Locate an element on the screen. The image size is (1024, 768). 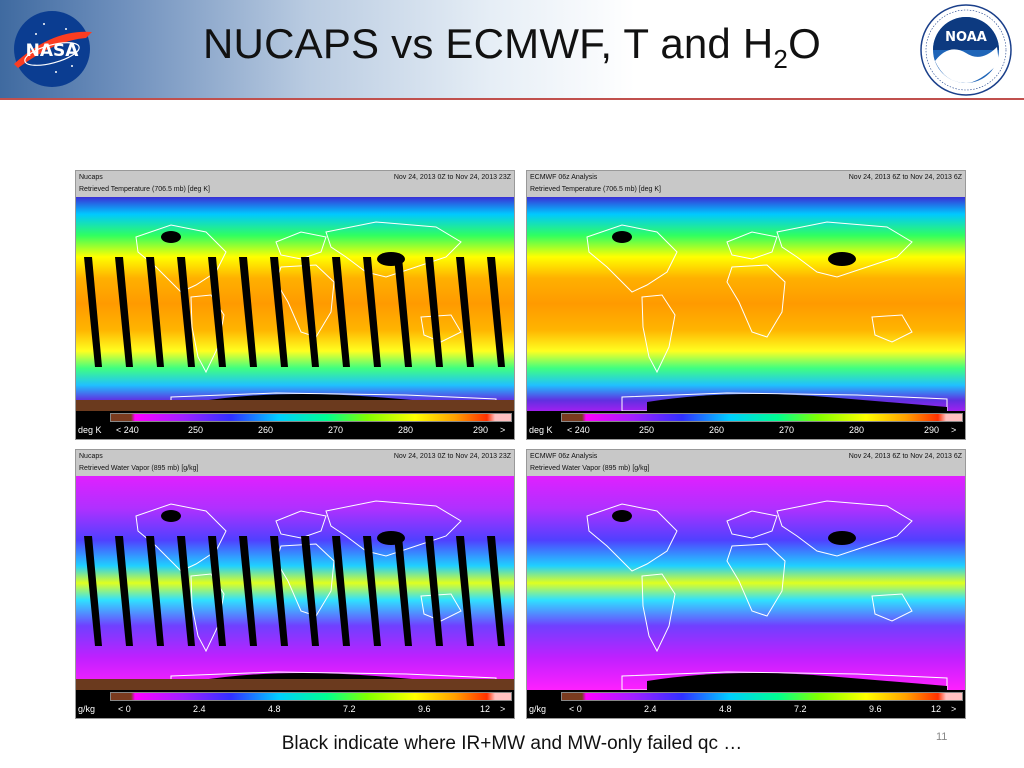
title-subscript: 2 is located at coordinates (781, 59).